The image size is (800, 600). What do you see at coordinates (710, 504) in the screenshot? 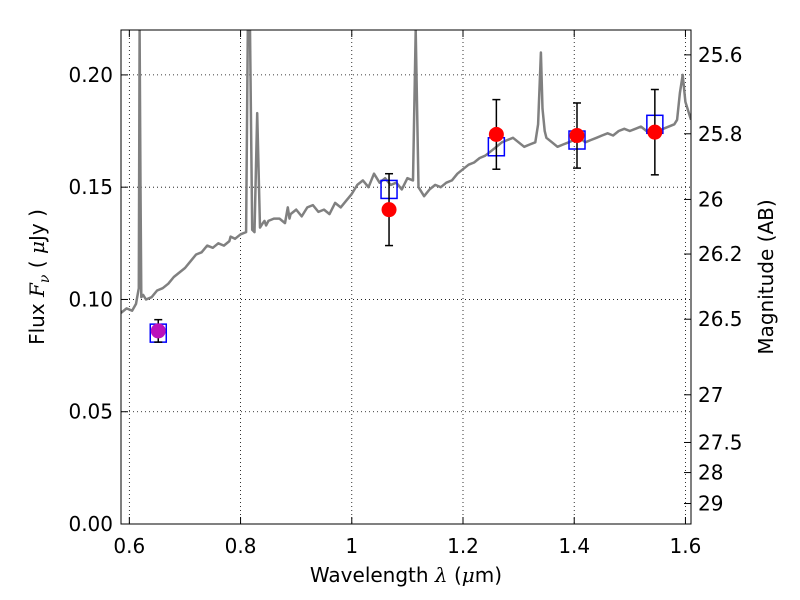
I see `mag-tick-label: 29` at bounding box center [710, 504].